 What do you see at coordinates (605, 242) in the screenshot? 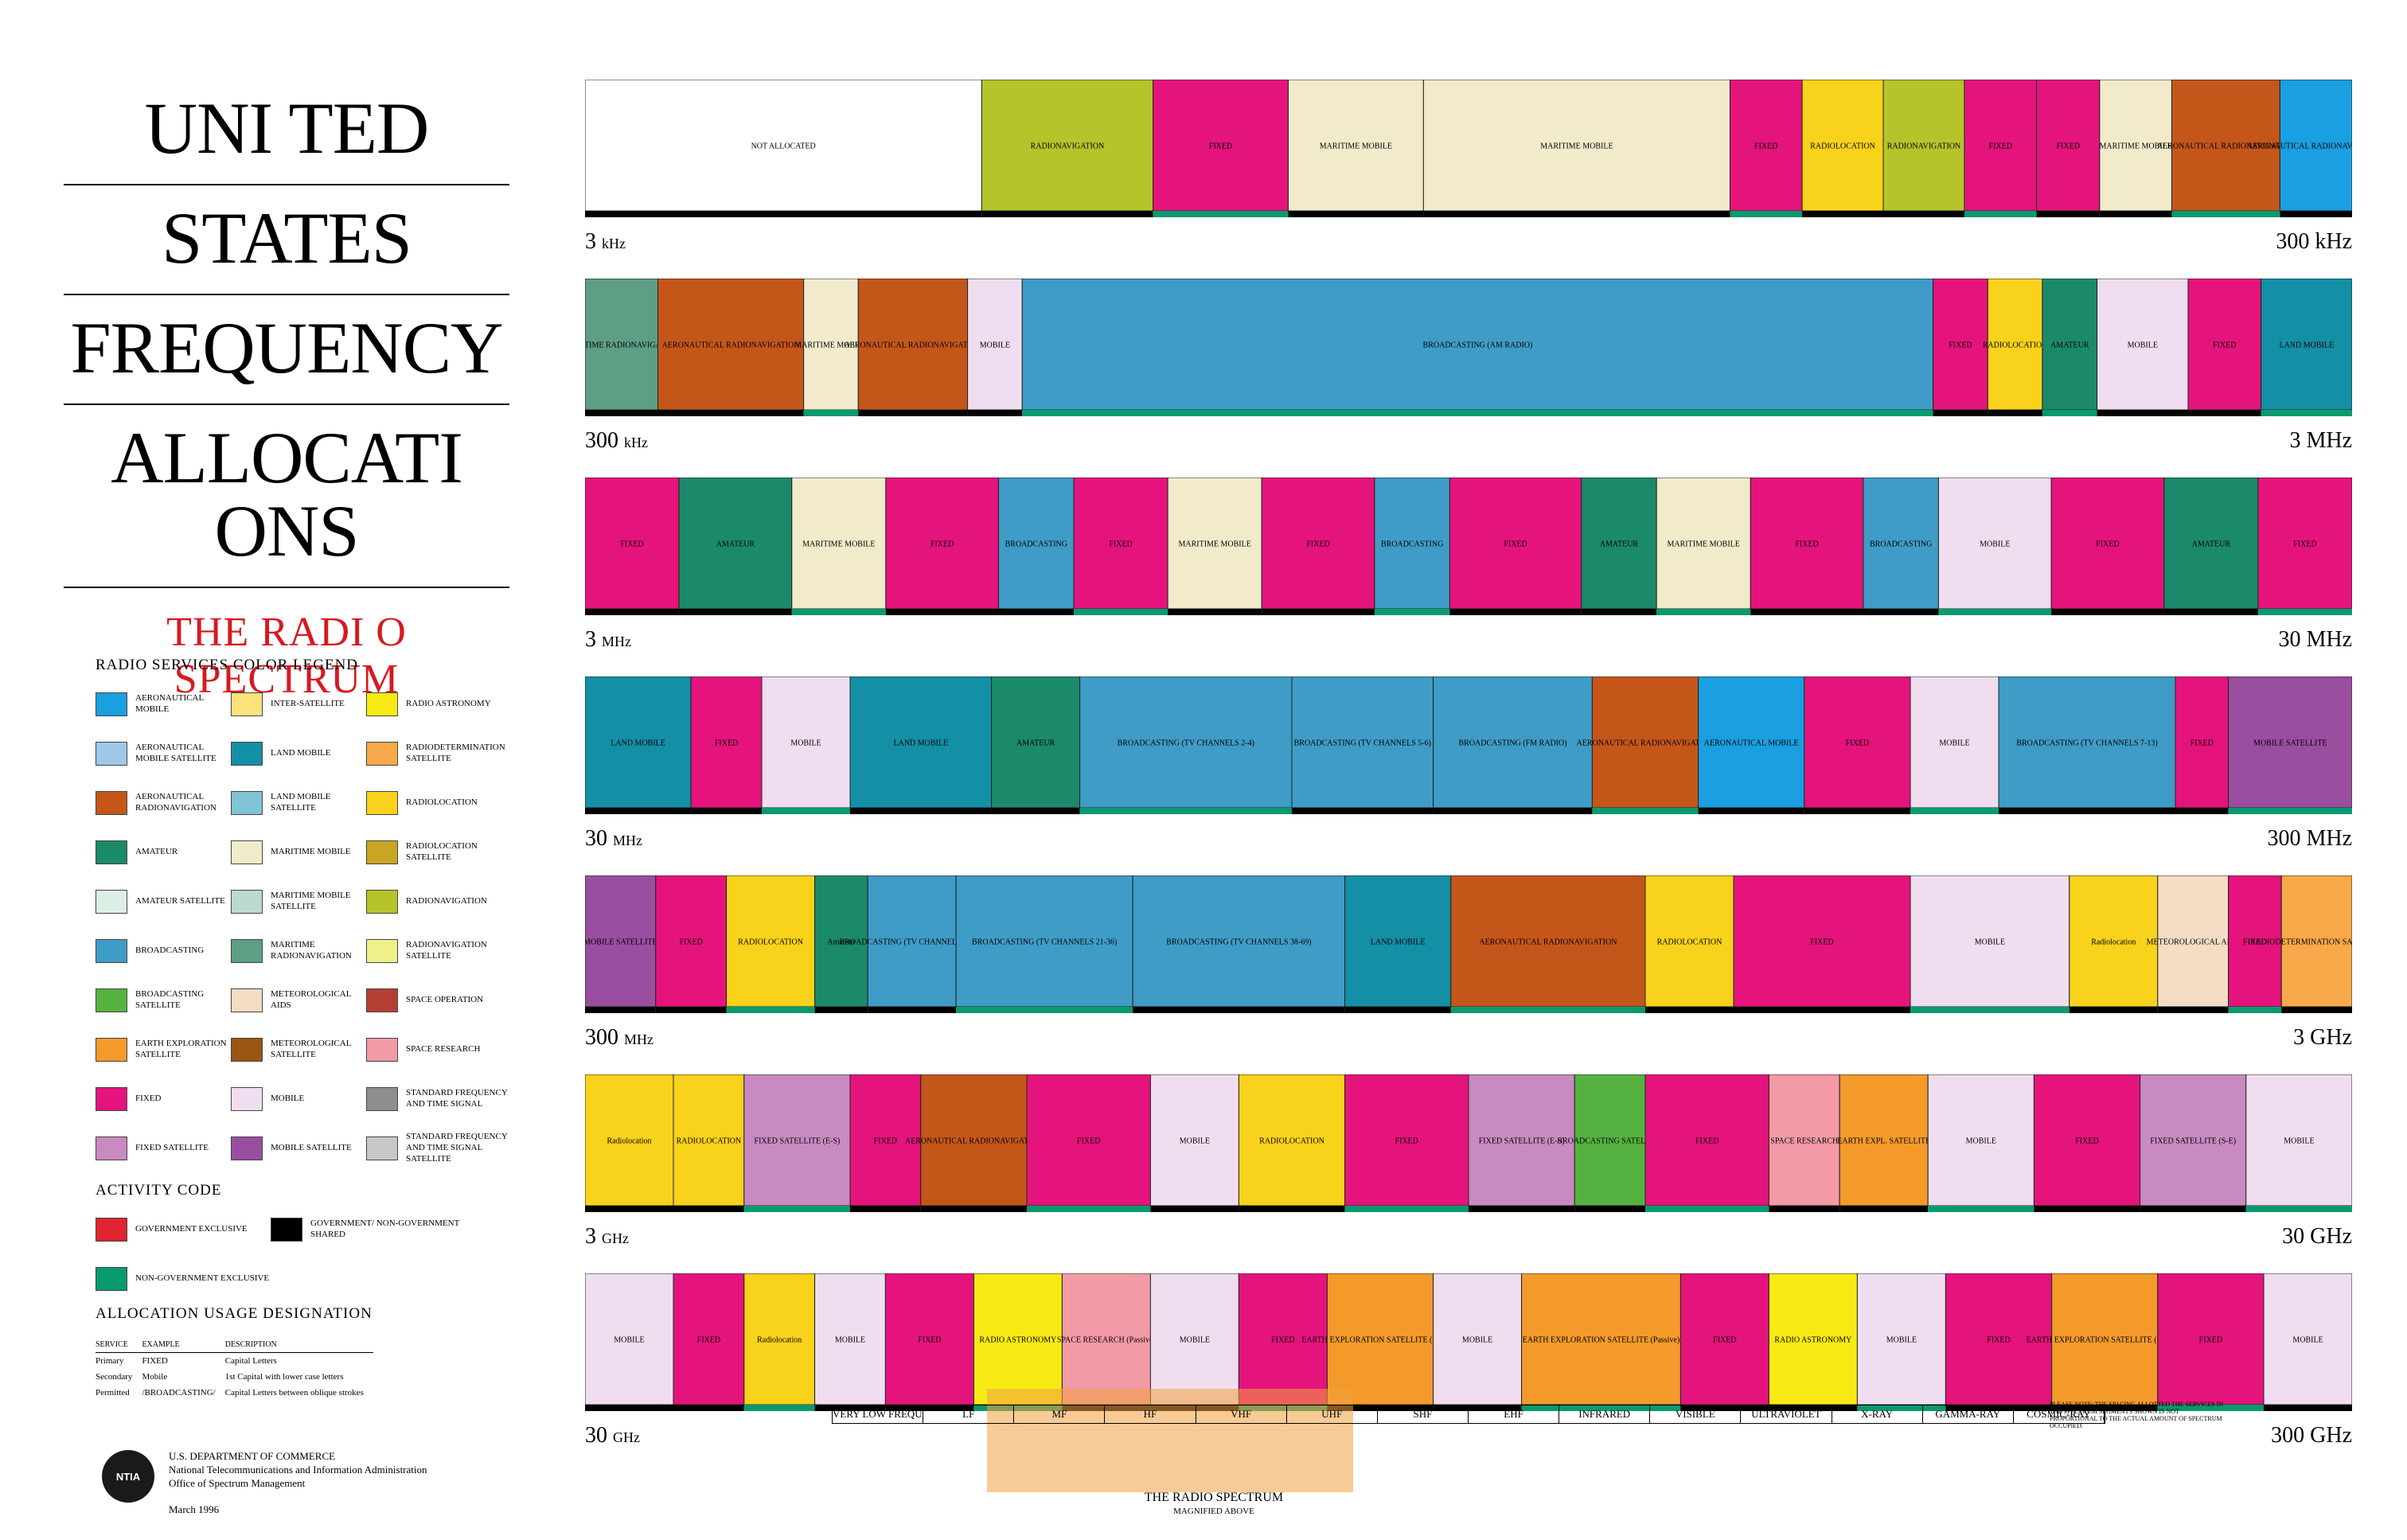
I see `band-start-label: 3 kHz` at bounding box center [605, 242].